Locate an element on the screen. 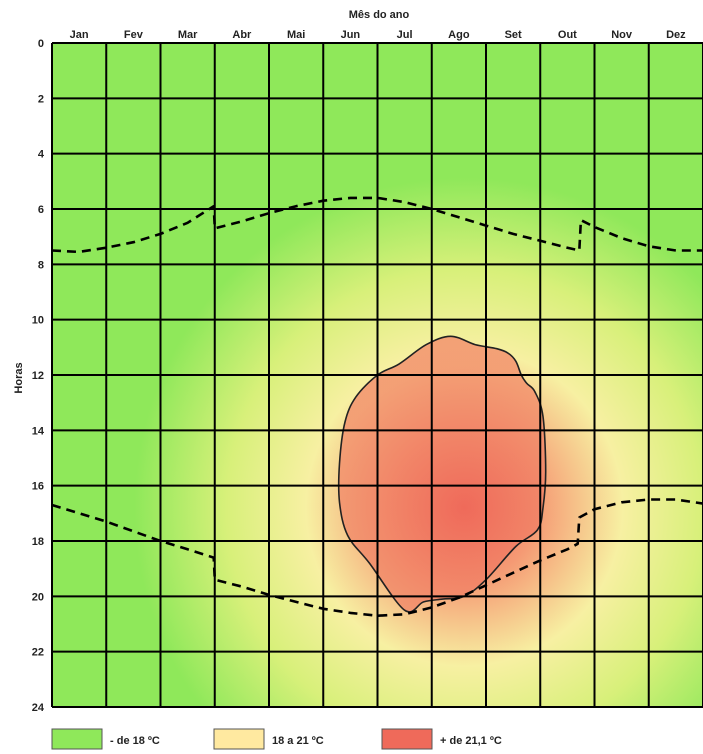 This screenshot has width=703, height=754. legend-swatch-warm is located at coordinates (407, 739).